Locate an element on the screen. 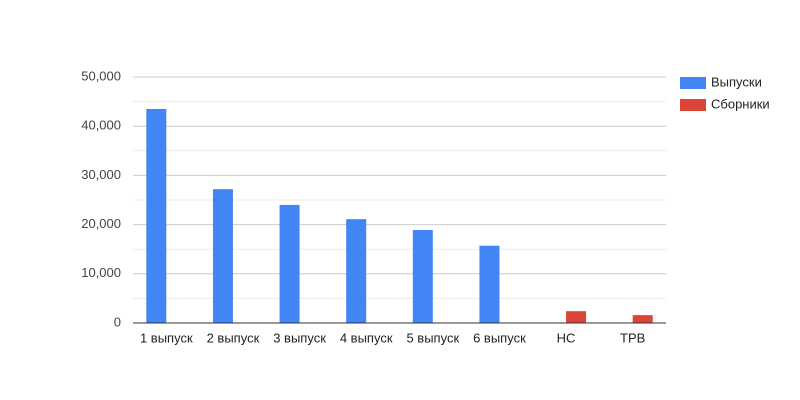 The width and height of the screenshot is (800, 400). x-tick-label: НС is located at coordinates (566, 337).